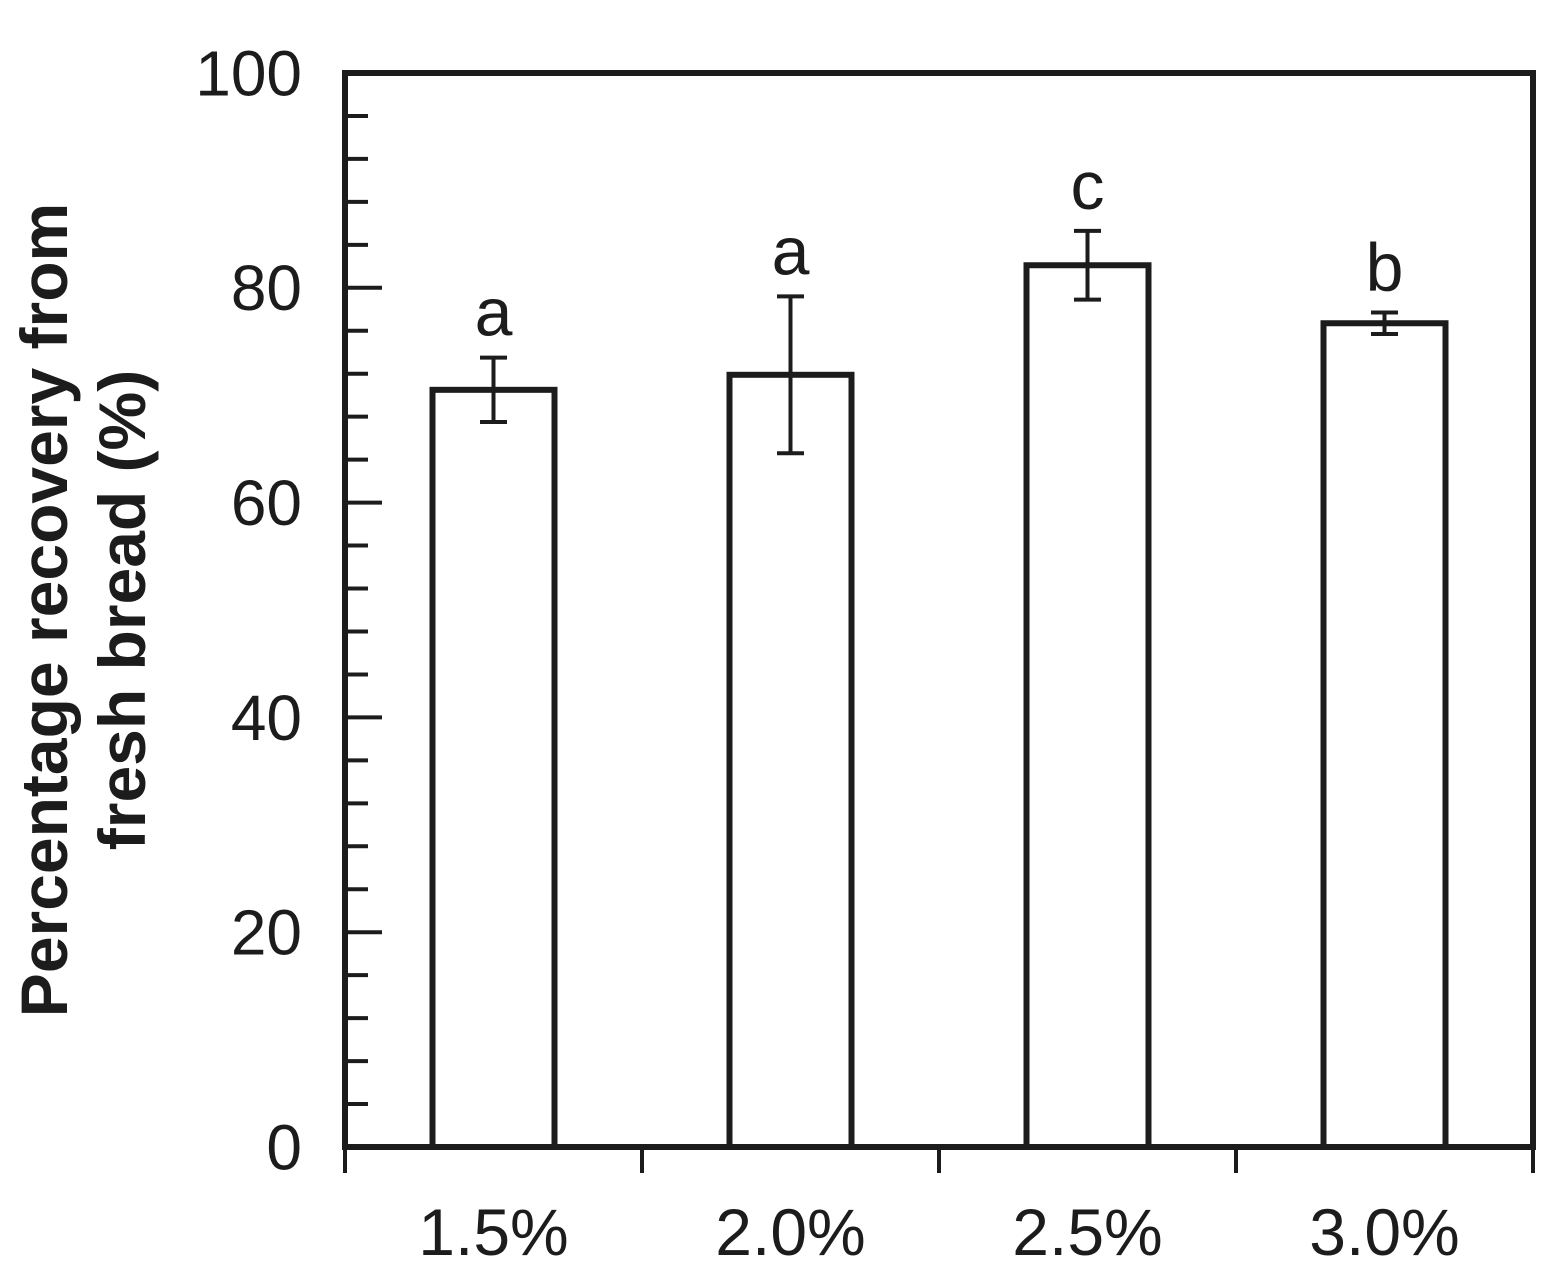 This screenshot has width=1563, height=1281. I want to click on significance-letter: c, so click(1088, 186).